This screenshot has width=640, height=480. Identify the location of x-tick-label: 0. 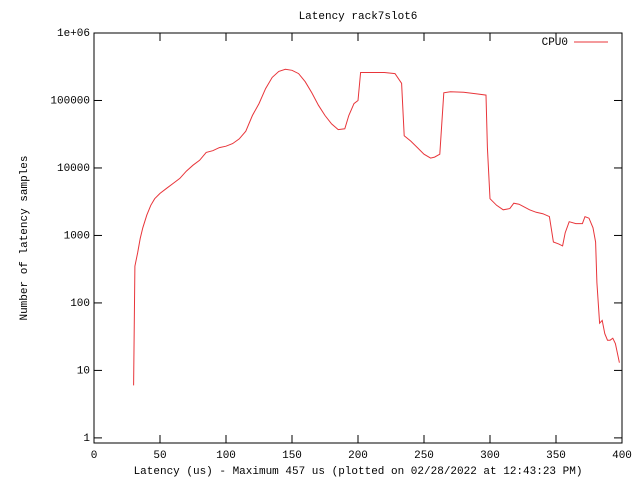
(94, 456).